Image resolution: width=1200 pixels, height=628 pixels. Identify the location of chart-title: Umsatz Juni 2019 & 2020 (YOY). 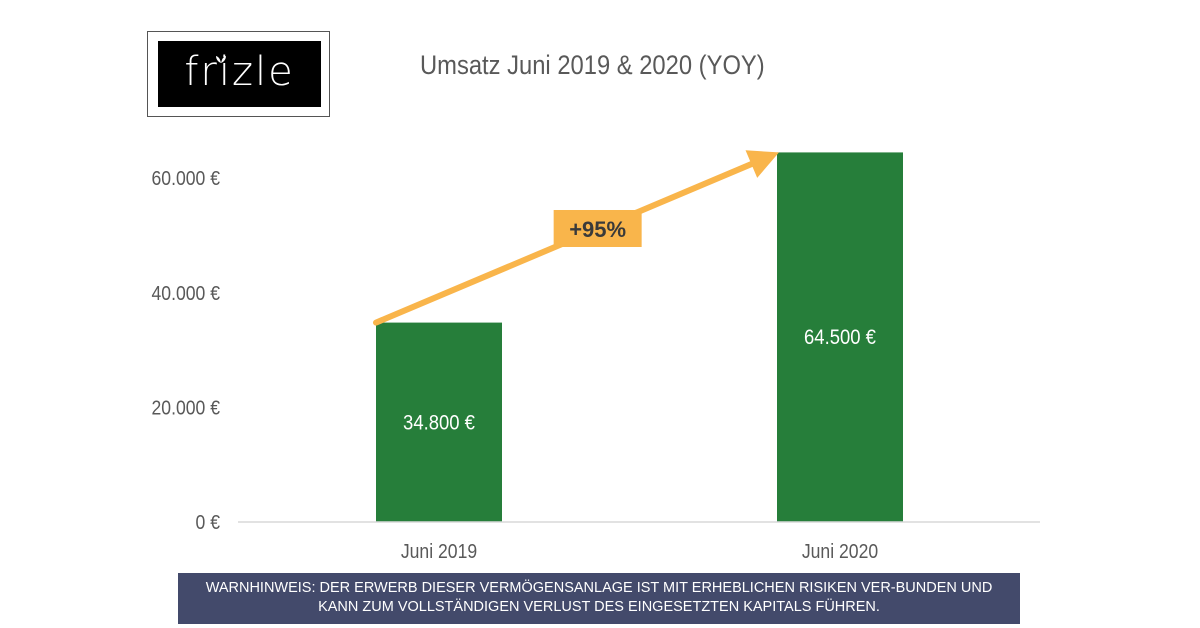
(592, 65).